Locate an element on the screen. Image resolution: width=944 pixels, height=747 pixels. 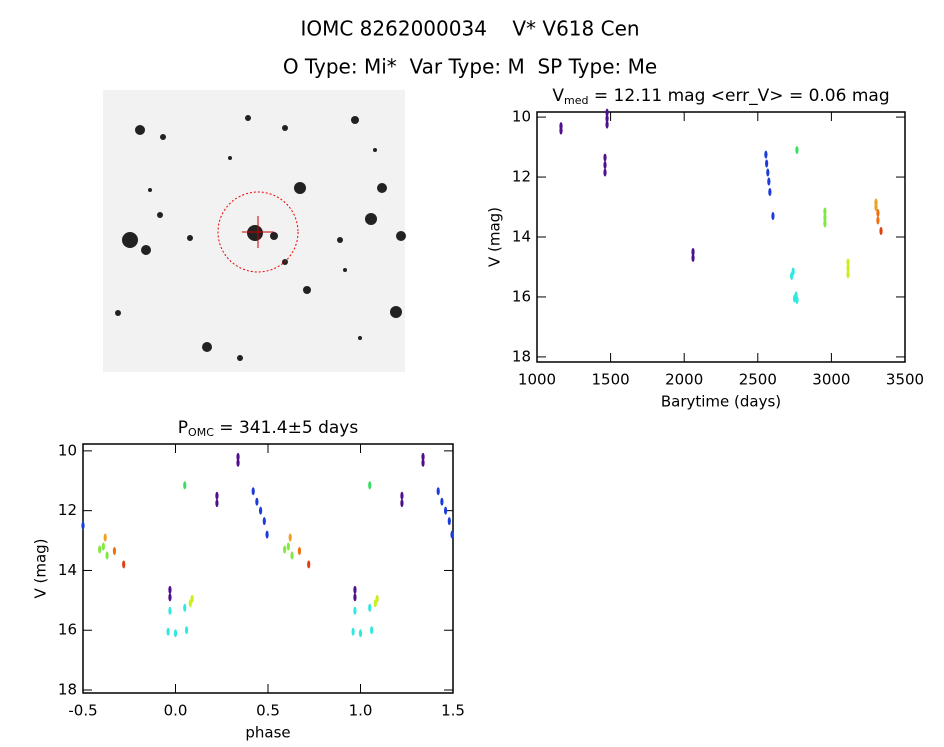
title-subscript: med is located at coordinates (576, 100).